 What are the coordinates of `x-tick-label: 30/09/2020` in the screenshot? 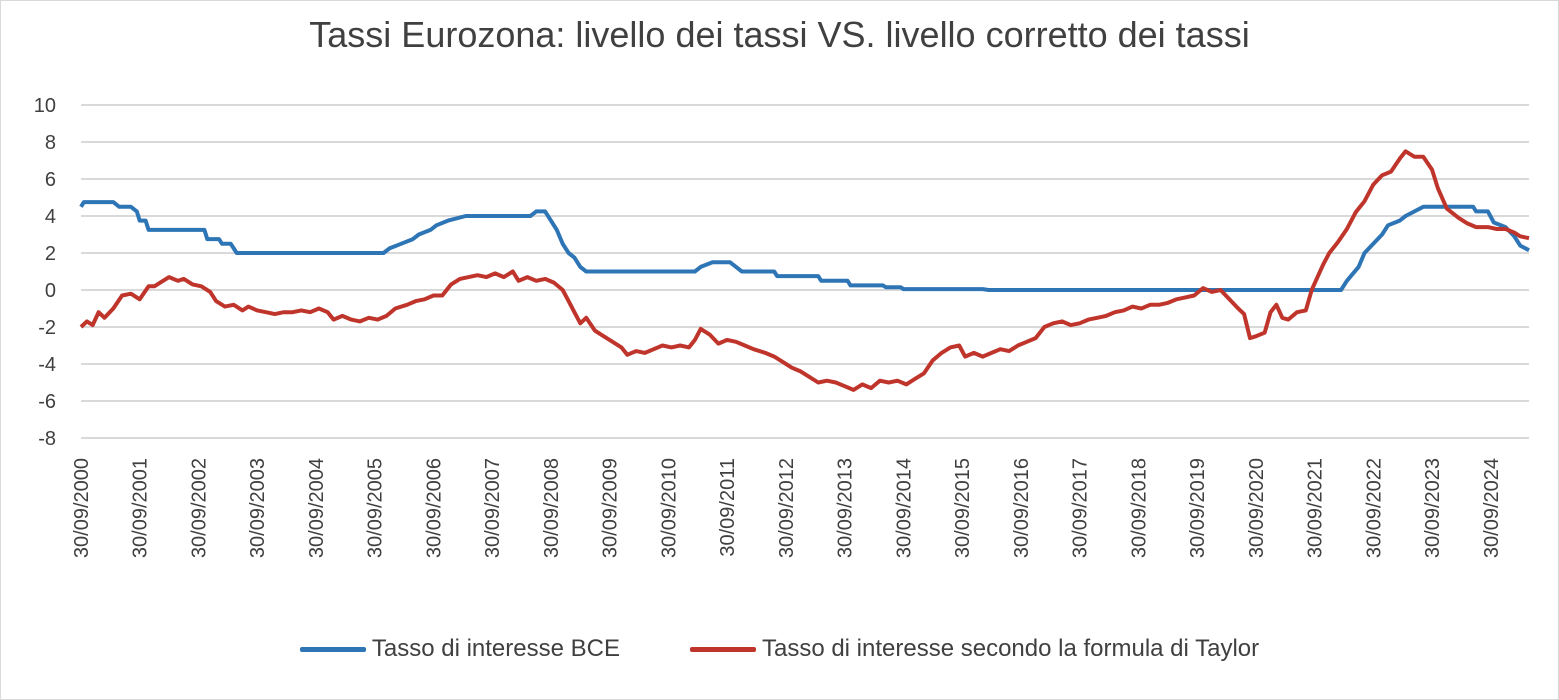 It's located at (1257, 508).